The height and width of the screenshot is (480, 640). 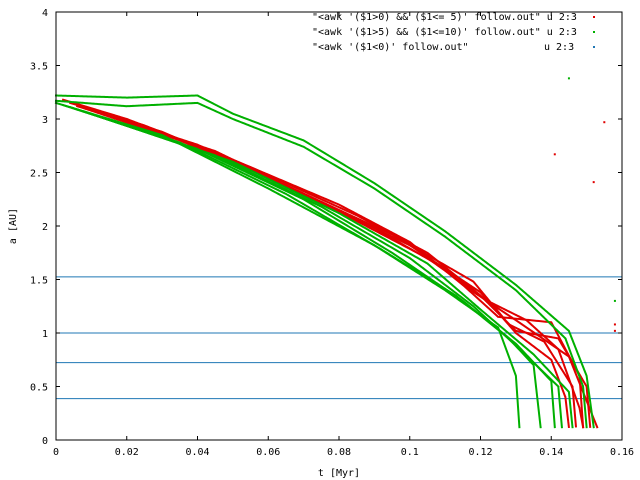 What do you see at coordinates (39, 174) in the screenshot?
I see `y-tick-label: 2.5` at bounding box center [39, 174].